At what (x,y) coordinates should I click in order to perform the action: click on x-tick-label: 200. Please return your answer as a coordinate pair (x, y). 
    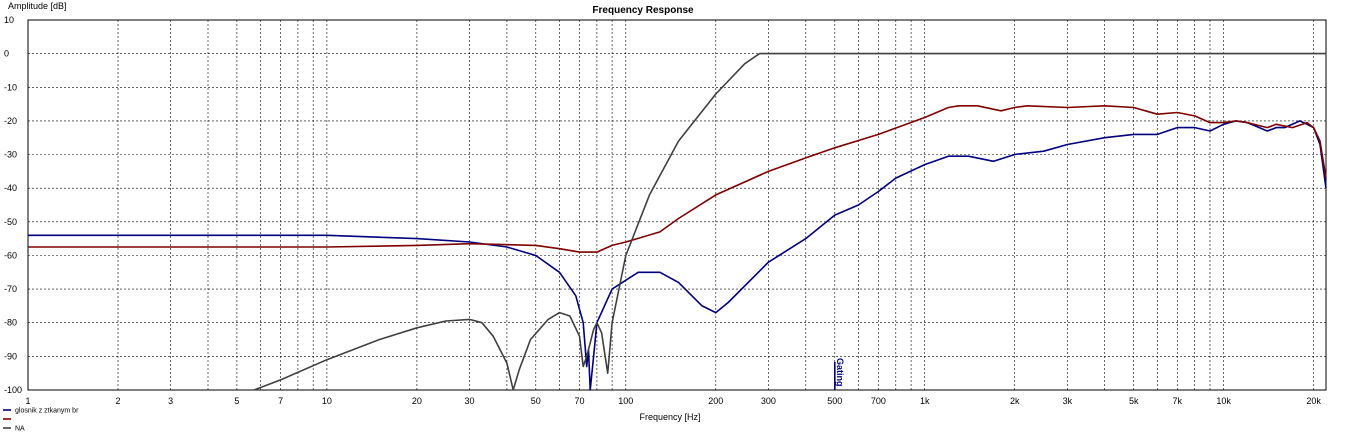
    Looking at the image, I should click on (715, 401).